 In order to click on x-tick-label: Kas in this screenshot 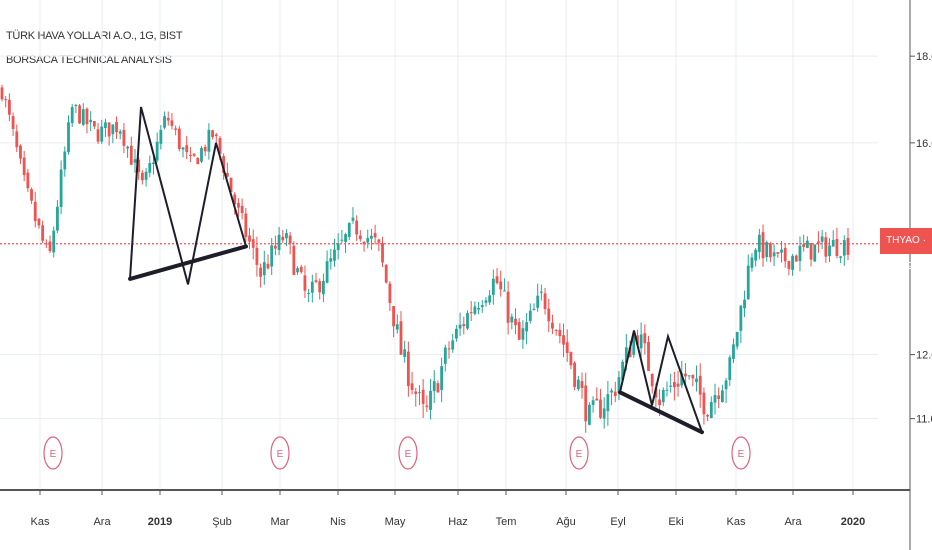, I will do `click(40, 522)`.